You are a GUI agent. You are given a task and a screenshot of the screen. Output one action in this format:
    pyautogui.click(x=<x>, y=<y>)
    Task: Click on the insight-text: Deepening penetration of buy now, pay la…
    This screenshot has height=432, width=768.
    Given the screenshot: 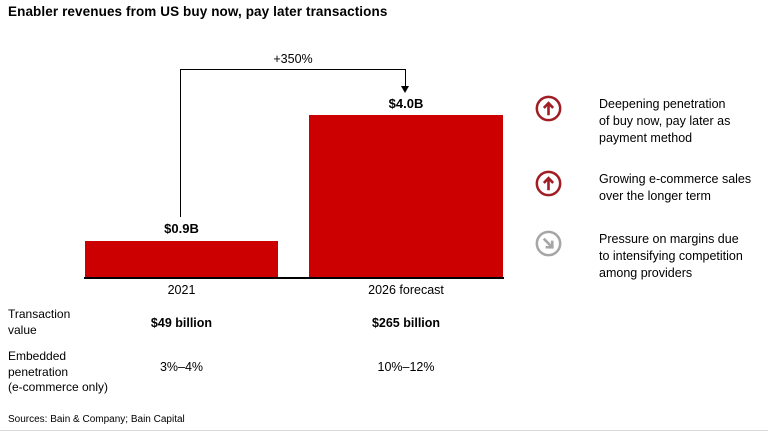 What is the action you would take?
    pyautogui.click(x=665, y=121)
    